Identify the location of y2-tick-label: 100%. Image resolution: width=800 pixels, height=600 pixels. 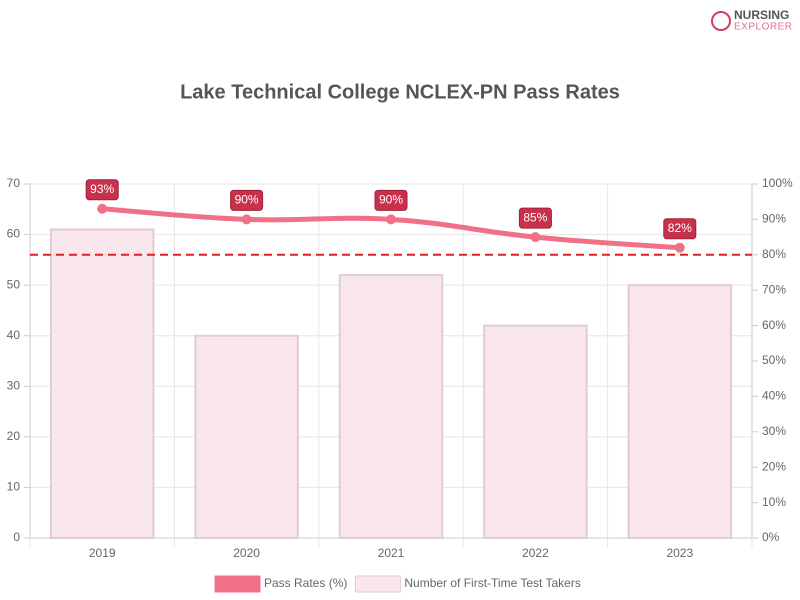
(777, 183).